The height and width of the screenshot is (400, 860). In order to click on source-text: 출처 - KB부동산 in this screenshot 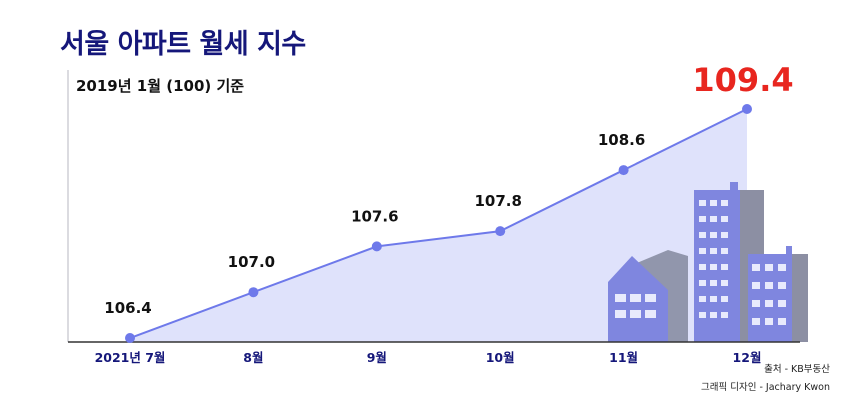, I will do `click(797, 369)`.